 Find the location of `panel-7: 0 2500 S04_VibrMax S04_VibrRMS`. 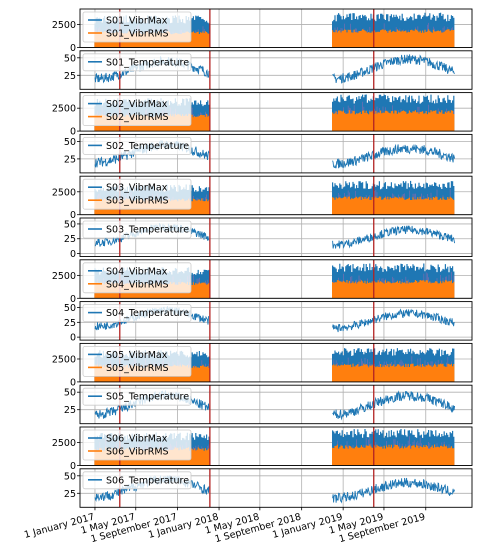

panel-7: 0 2500 S04_VibrMax S04_VibrRMS is located at coordinates (262, 282).